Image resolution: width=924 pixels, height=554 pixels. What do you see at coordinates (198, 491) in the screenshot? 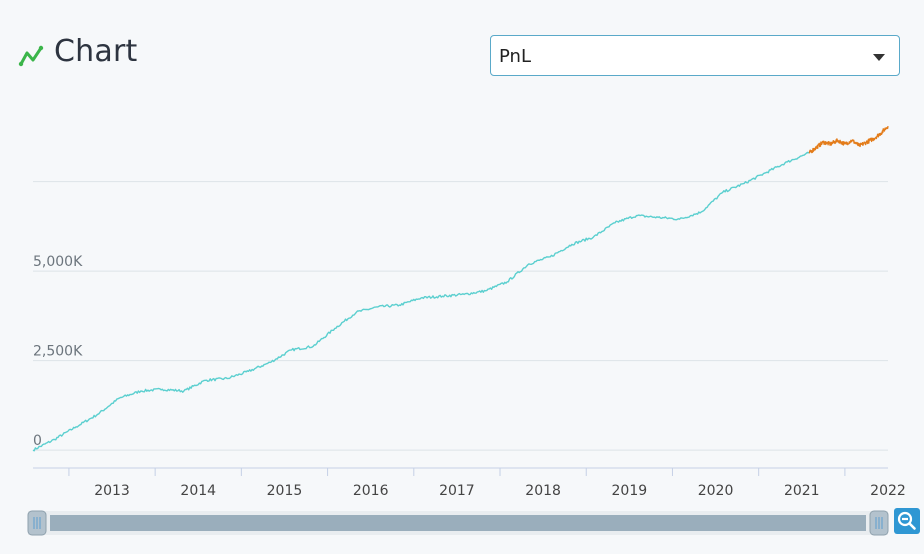
I see `x-tick-label: 2014` at bounding box center [198, 491].